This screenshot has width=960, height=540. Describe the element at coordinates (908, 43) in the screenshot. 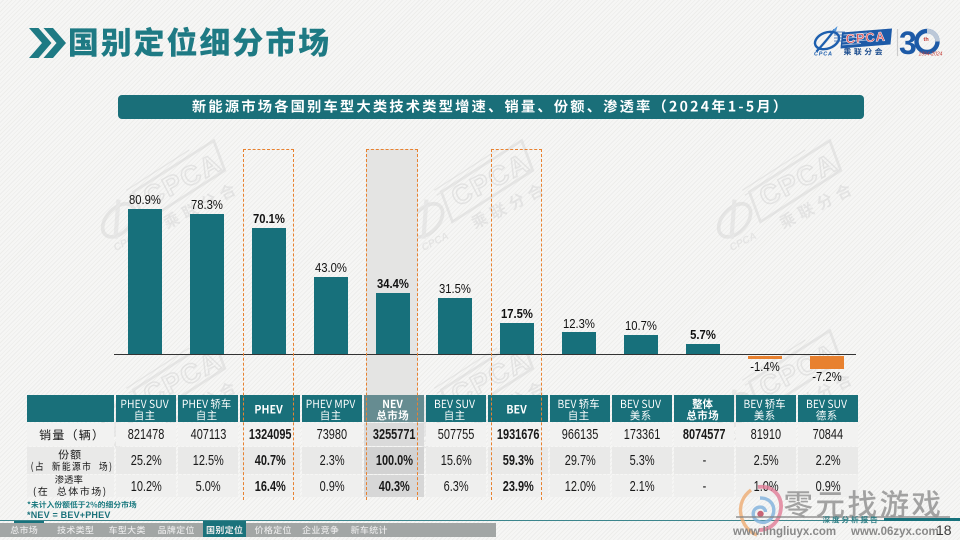

I see `svg-text: 3` at that location.